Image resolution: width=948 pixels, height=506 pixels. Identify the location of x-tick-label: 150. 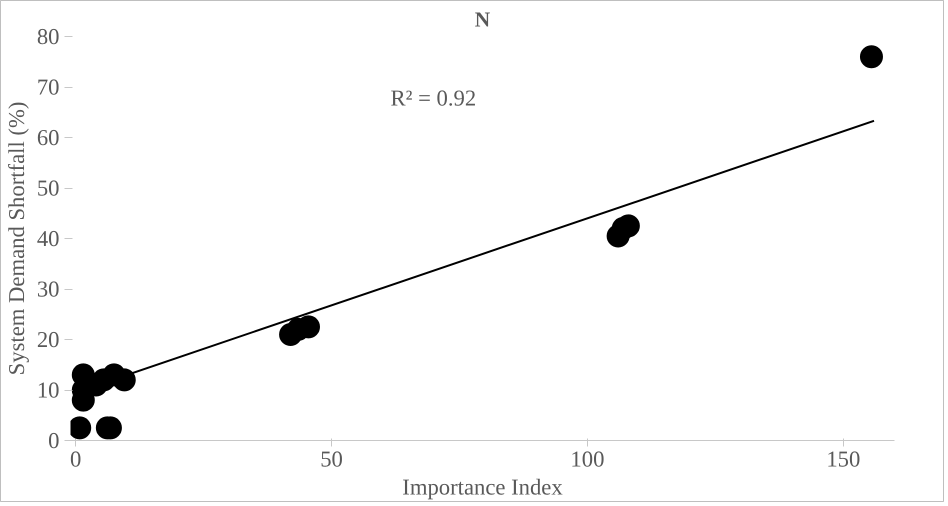
(843, 459).